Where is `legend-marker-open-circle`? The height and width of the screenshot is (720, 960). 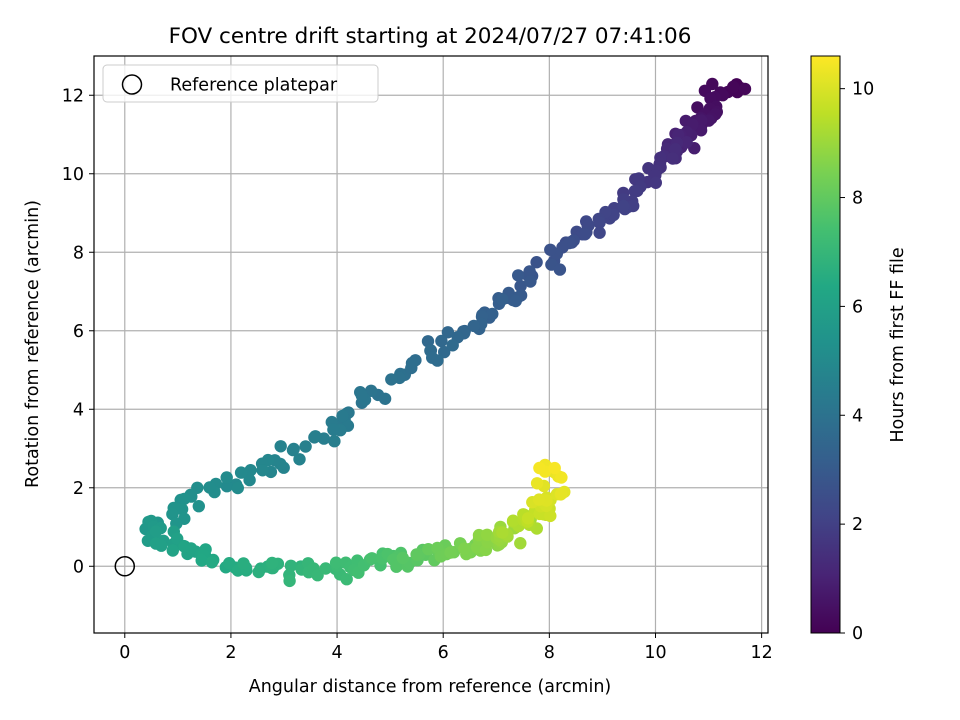 legend-marker-open-circle is located at coordinates (132, 84).